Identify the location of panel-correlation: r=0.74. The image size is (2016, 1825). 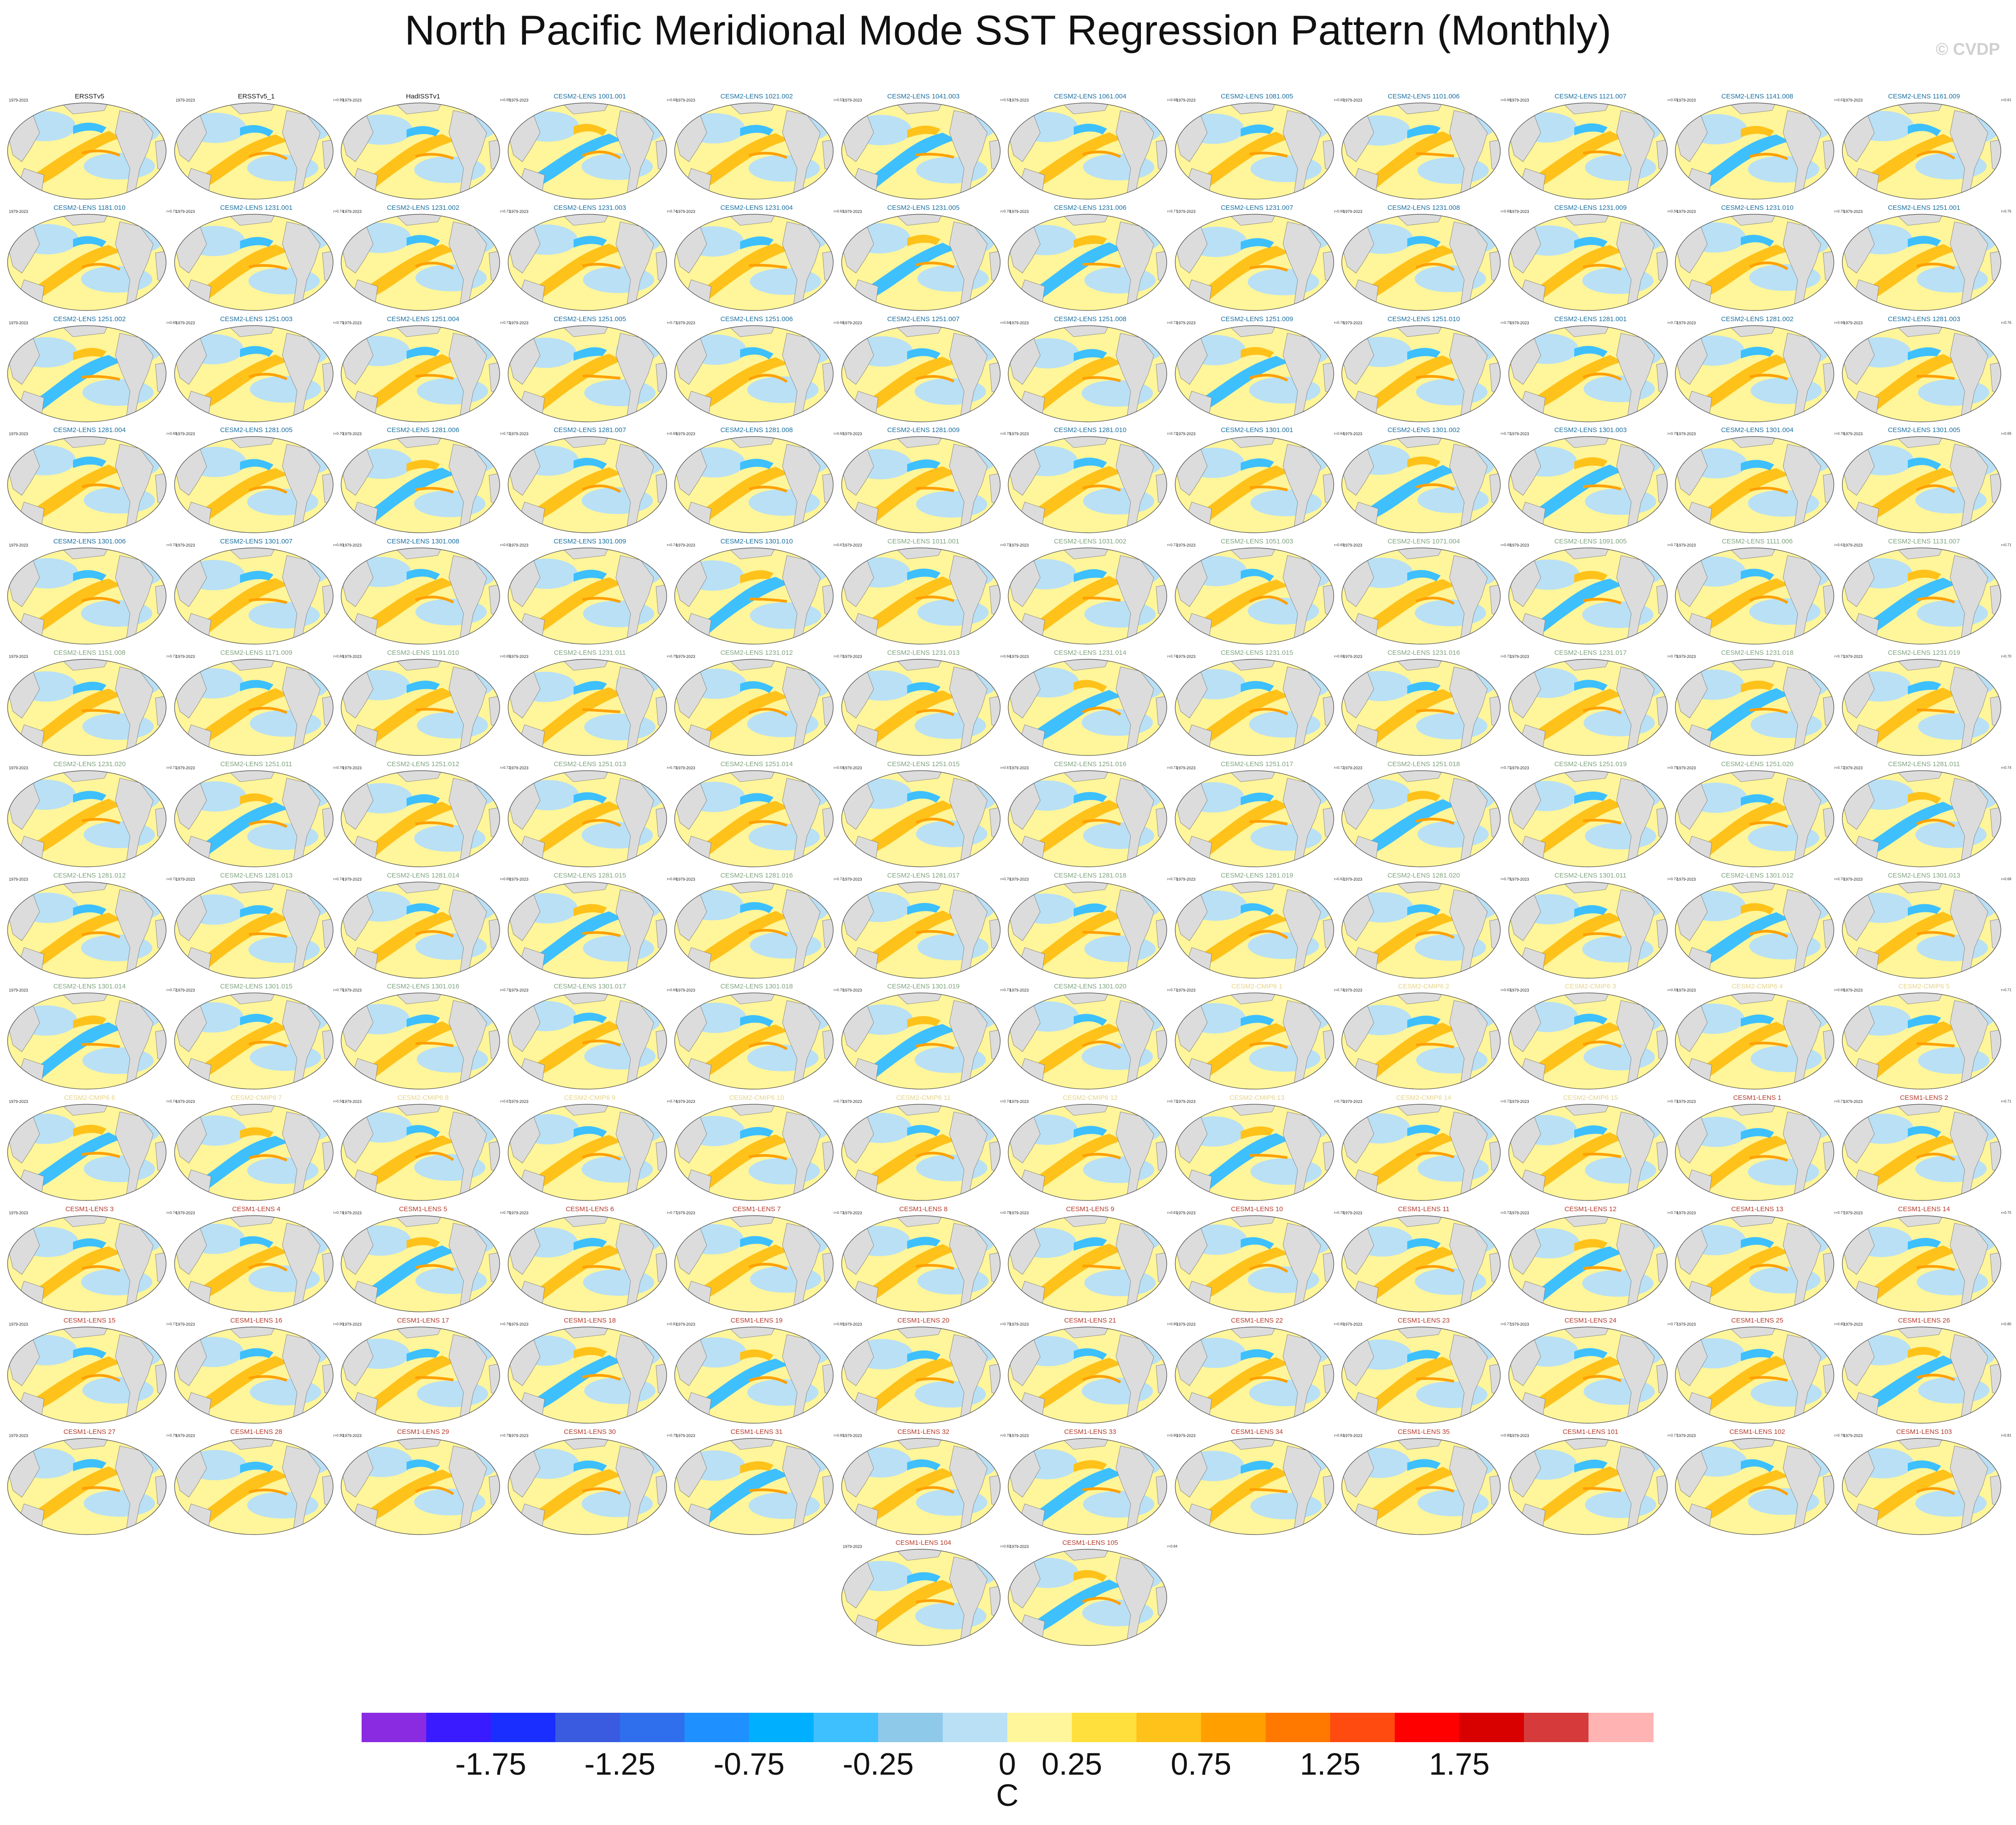
(1172, 656).